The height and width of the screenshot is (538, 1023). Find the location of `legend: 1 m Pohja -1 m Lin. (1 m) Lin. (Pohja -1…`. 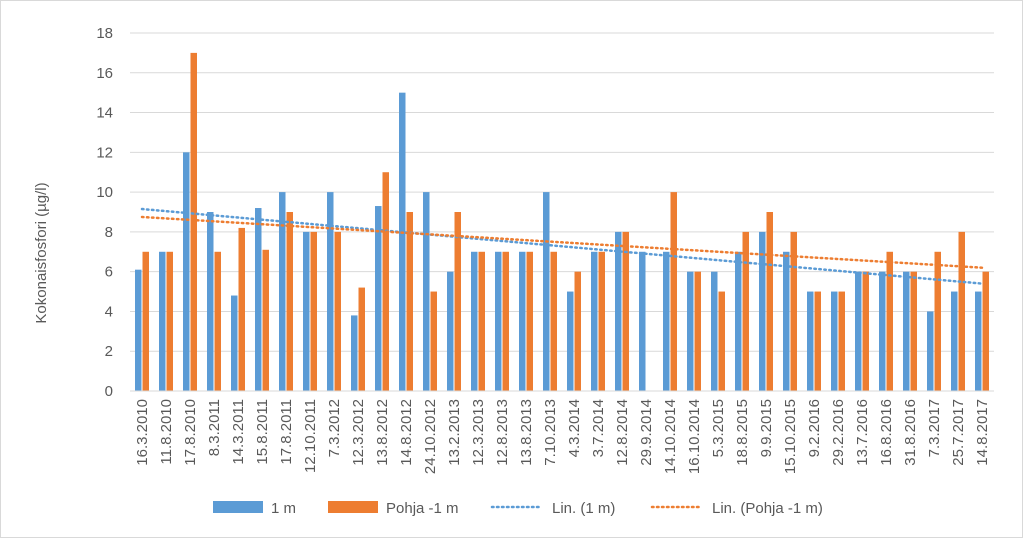

legend: 1 m Pohja -1 m Lin. (1 m) Lin. (Pohja -1… is located at coordinates (518, 508).